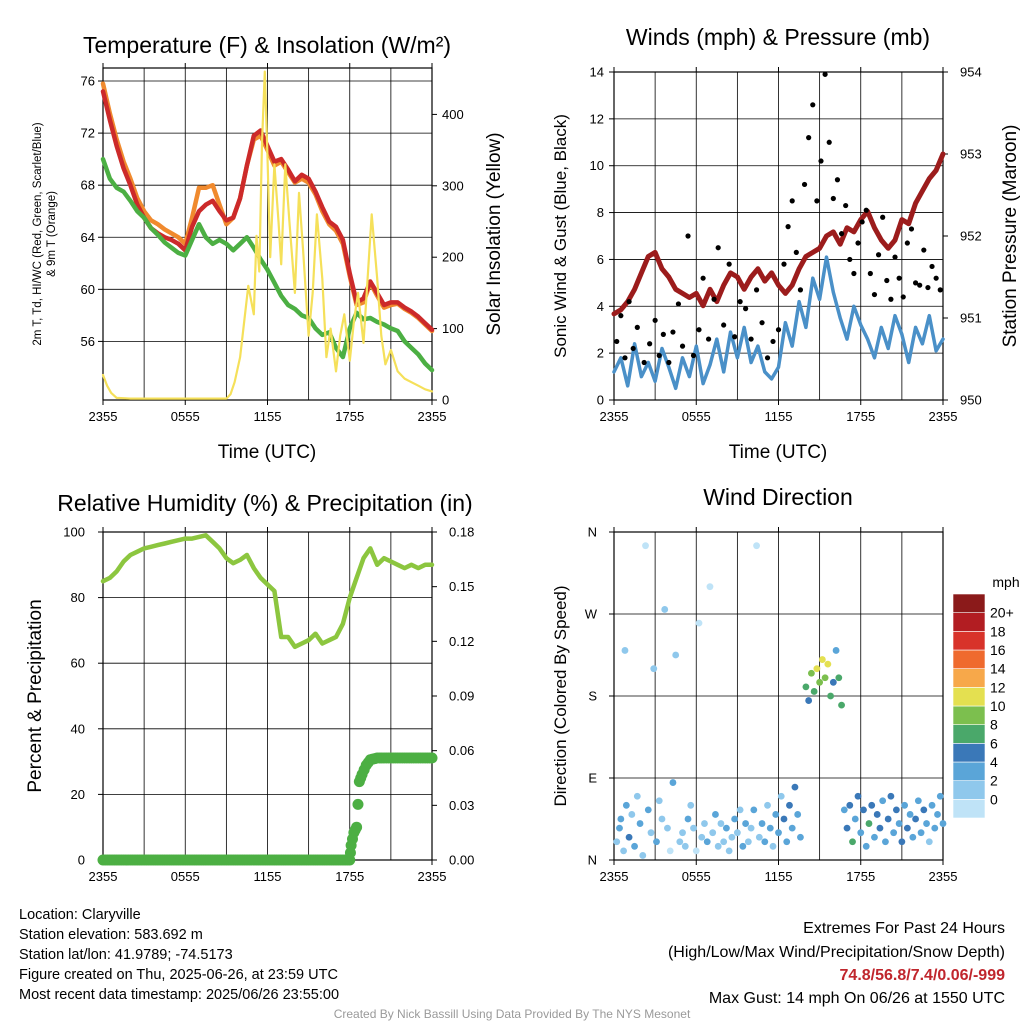 This screenshot has height=1024, width=1024. I want to click on y2-tick-label: 0.00, so click(461, 860).